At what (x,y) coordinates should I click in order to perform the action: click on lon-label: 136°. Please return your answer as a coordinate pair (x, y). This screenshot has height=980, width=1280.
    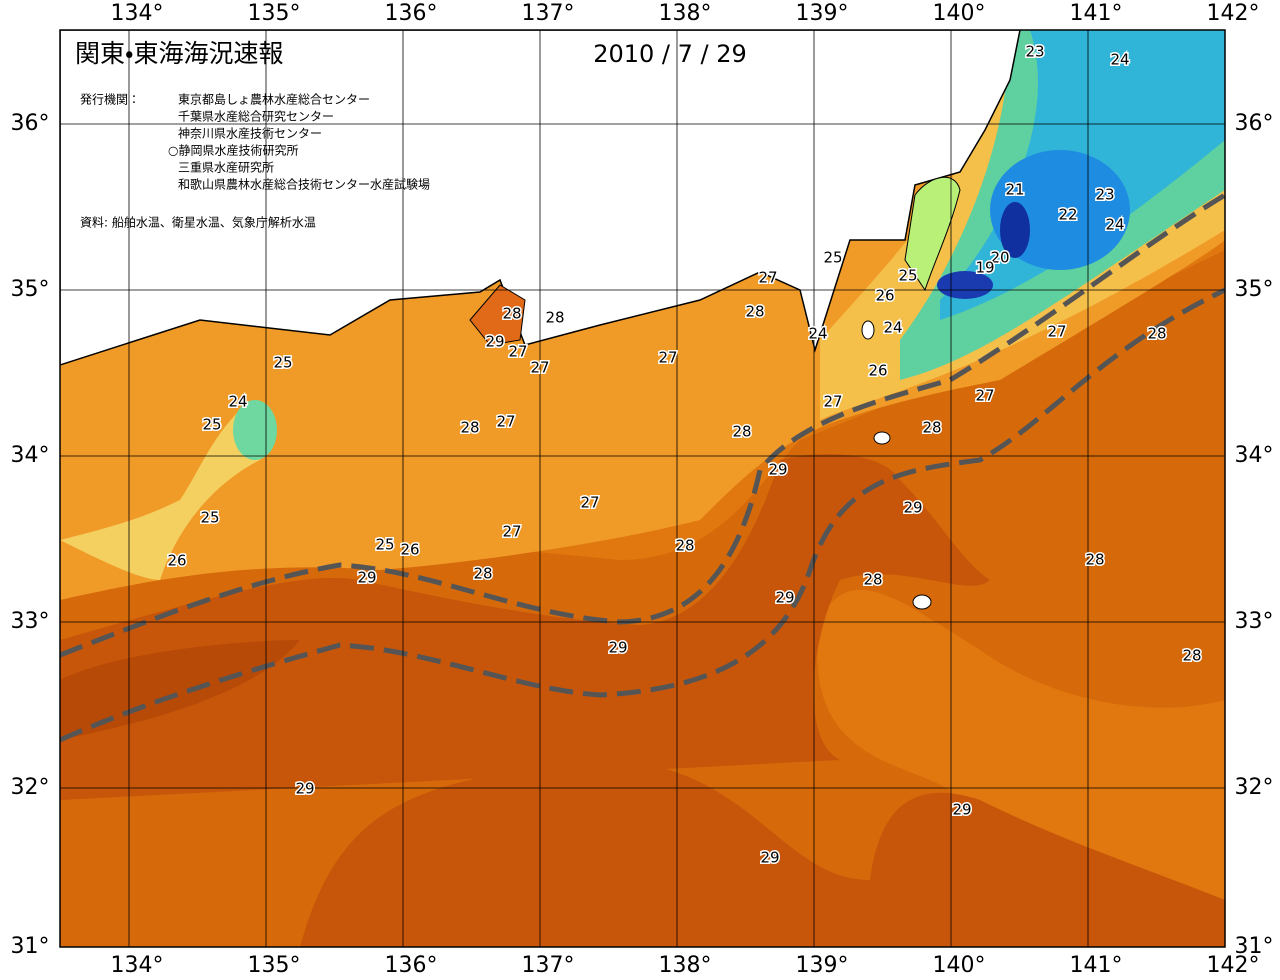
    Looking at the image, I should click on (411, 13).